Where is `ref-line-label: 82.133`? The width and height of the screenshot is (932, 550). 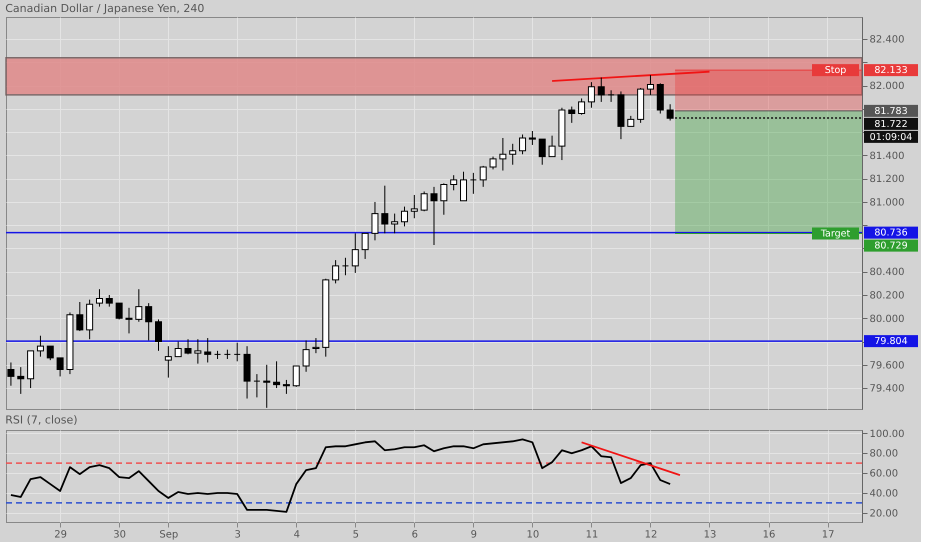
ref-line-label: 82.133 is located at coordinates (891, 70).